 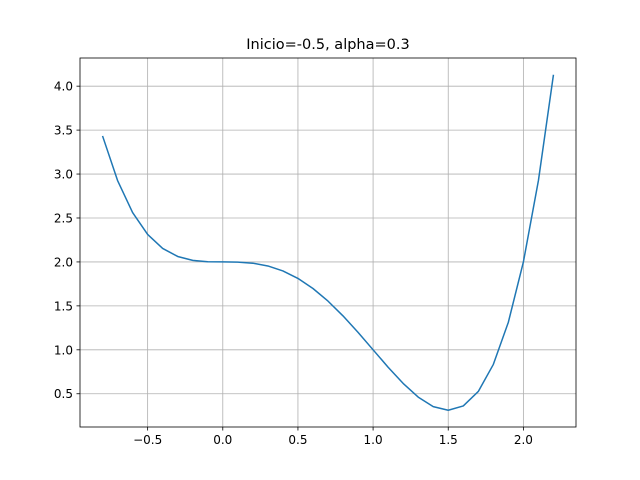 I want to click on y-tick-label: 1.5, so click(x=63, y=306).